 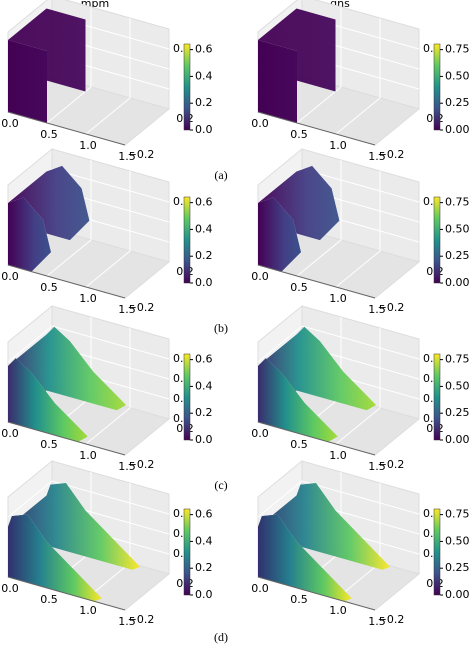 I want to click on caption: (c), so click(x=220, y=485).